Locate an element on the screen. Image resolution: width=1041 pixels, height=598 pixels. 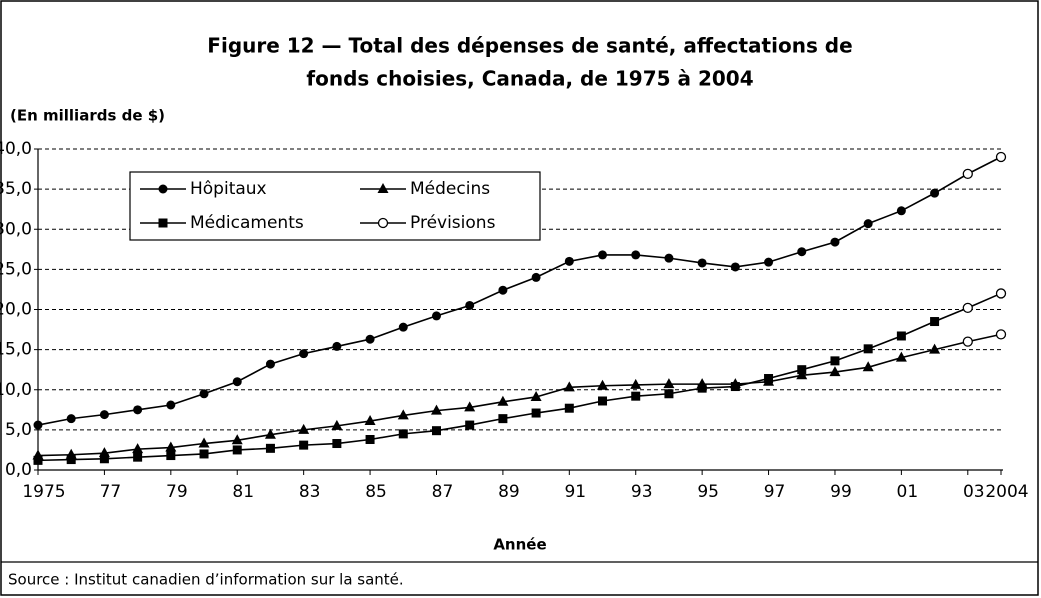
x-tick-label: 93 is located at coordinates (642, 492).